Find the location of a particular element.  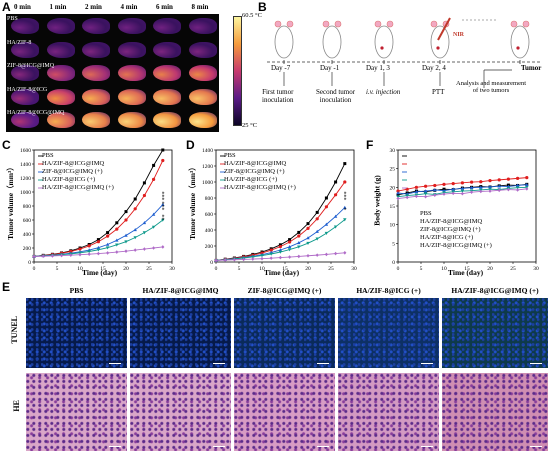

caption-ptt: PTT is located at coordinates (438, 92).